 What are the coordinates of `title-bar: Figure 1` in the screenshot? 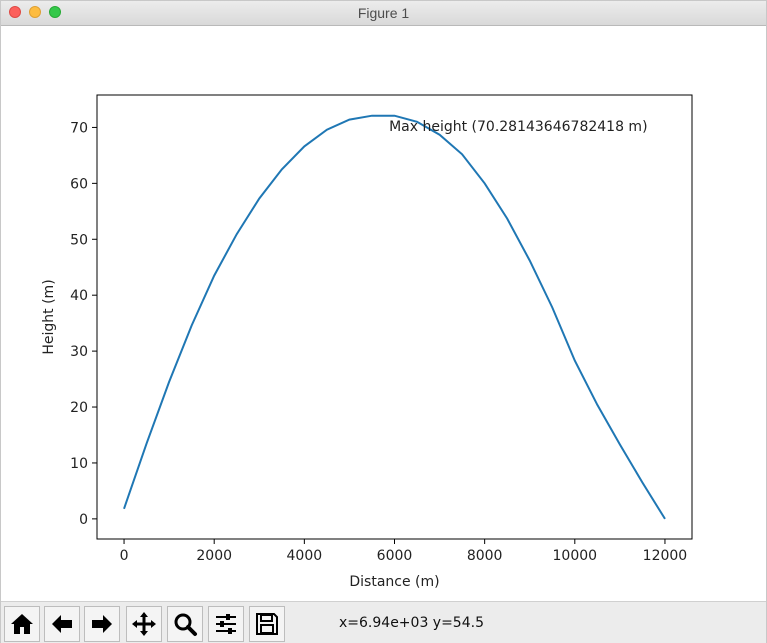 It's located at (383, 13).